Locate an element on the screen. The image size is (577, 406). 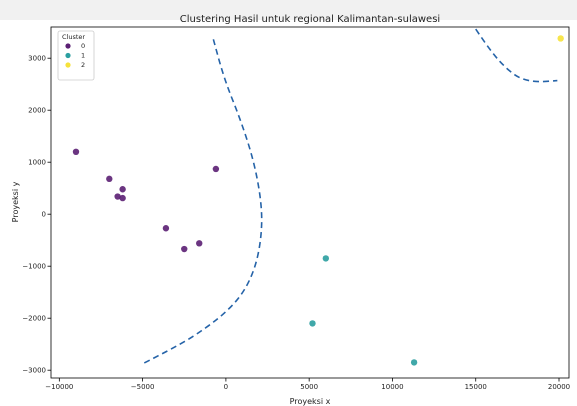
y-tick-label: 0 is located at coordinates (44, 215).